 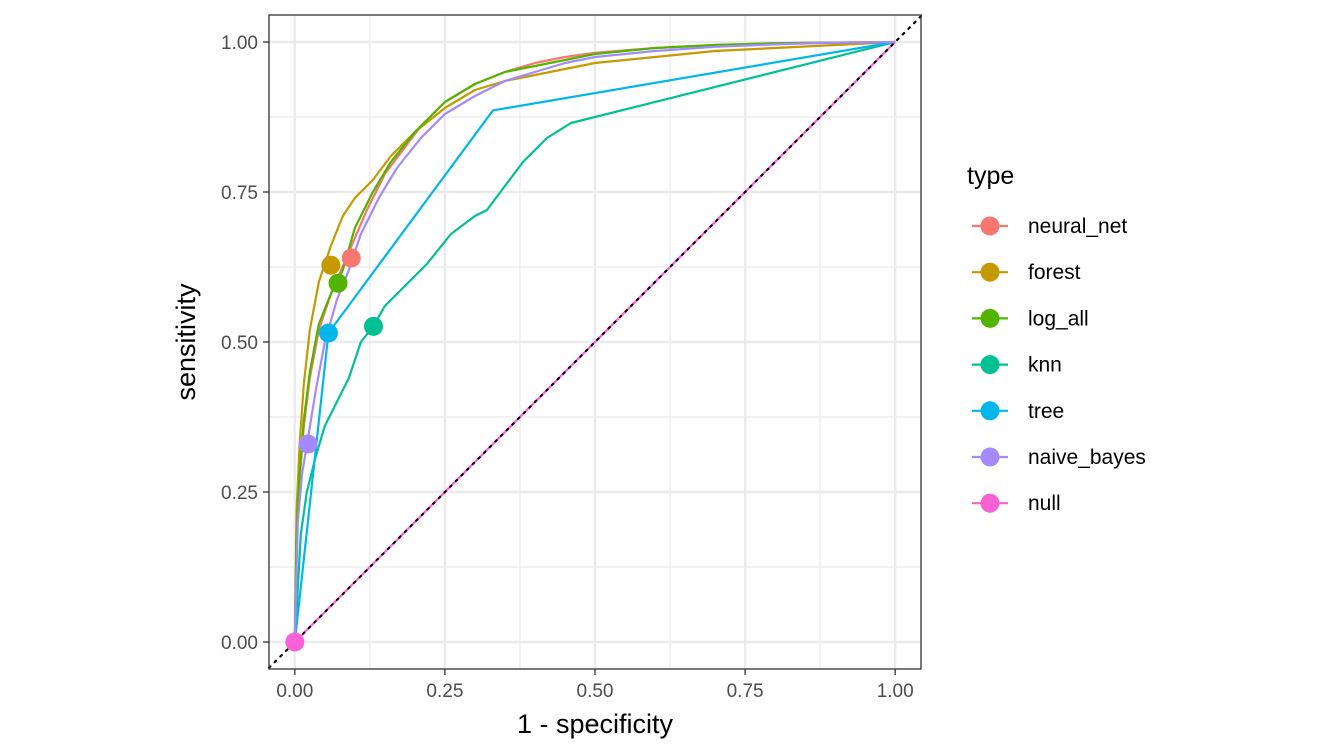 What do you see at coordinates (334, 450) in the screenshot?
I see `threshold-points` at bounding box center [334, 450].